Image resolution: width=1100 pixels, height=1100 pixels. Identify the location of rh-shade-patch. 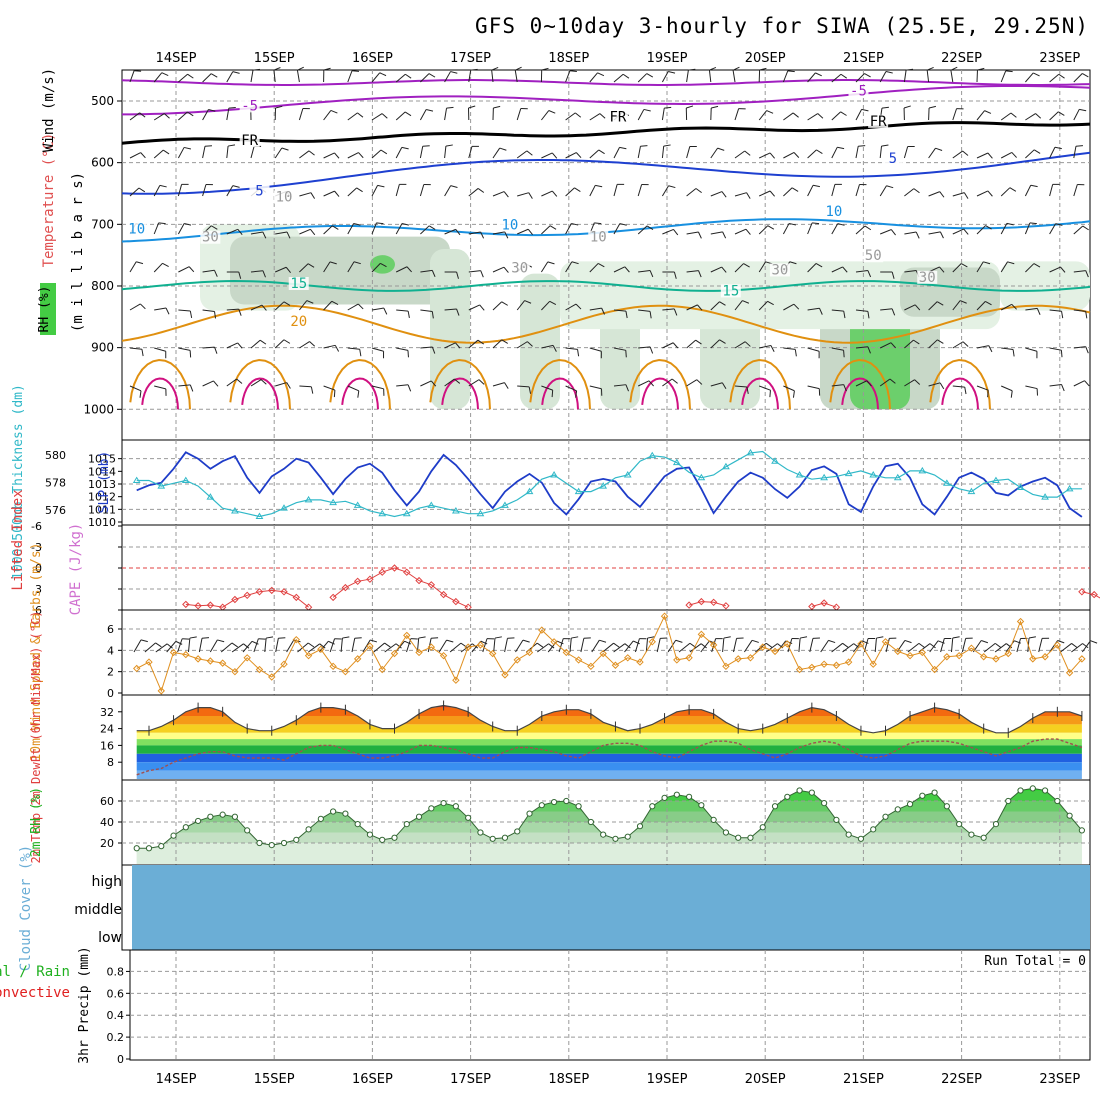
(540, 341).